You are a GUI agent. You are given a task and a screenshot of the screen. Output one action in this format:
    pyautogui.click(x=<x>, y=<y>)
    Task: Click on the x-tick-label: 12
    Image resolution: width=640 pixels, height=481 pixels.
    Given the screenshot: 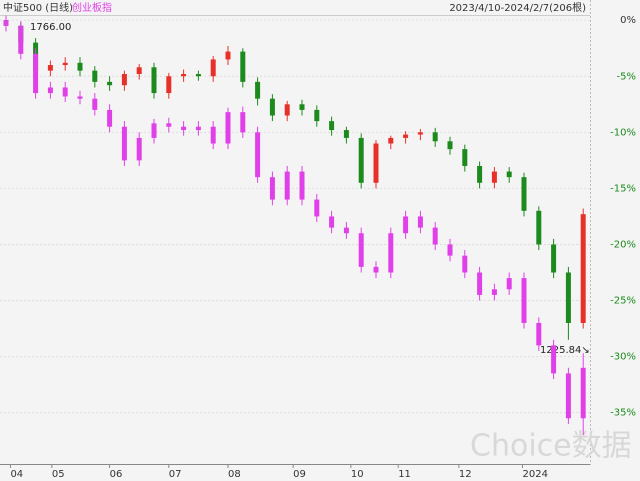 What is the action you would take?
    pyautogui.click(x=465, y=474)
    